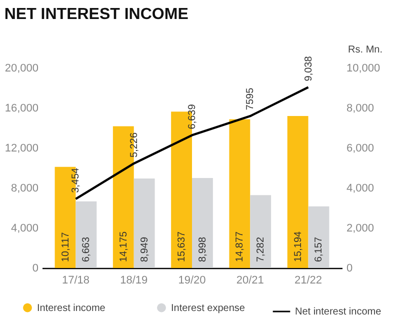  What do you see at coordinates (298, 246) in the screenshot?
I see `data-label: 15,194` at bounding box center [298, 246].